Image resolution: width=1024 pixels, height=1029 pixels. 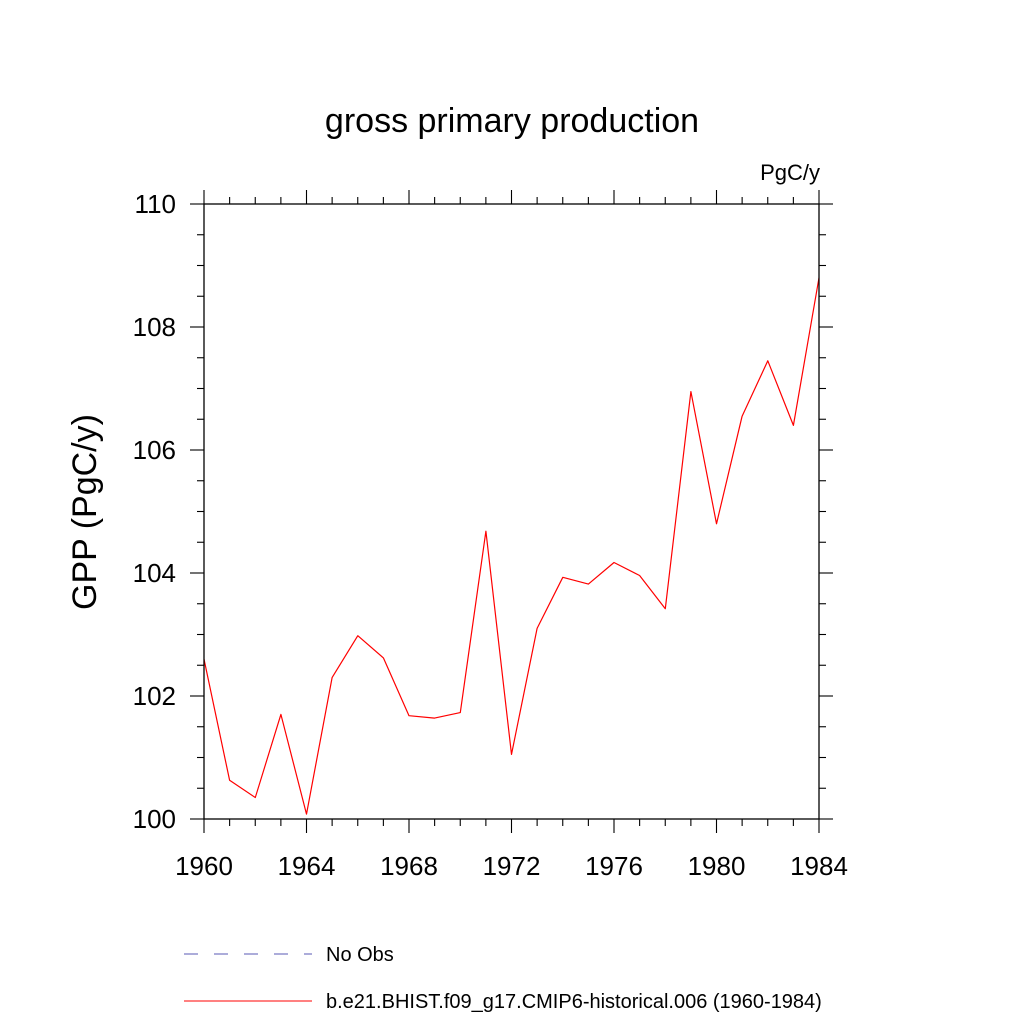 I want to click on y-axis-label: GPP (PgC/y), so click(x=85, y=512).